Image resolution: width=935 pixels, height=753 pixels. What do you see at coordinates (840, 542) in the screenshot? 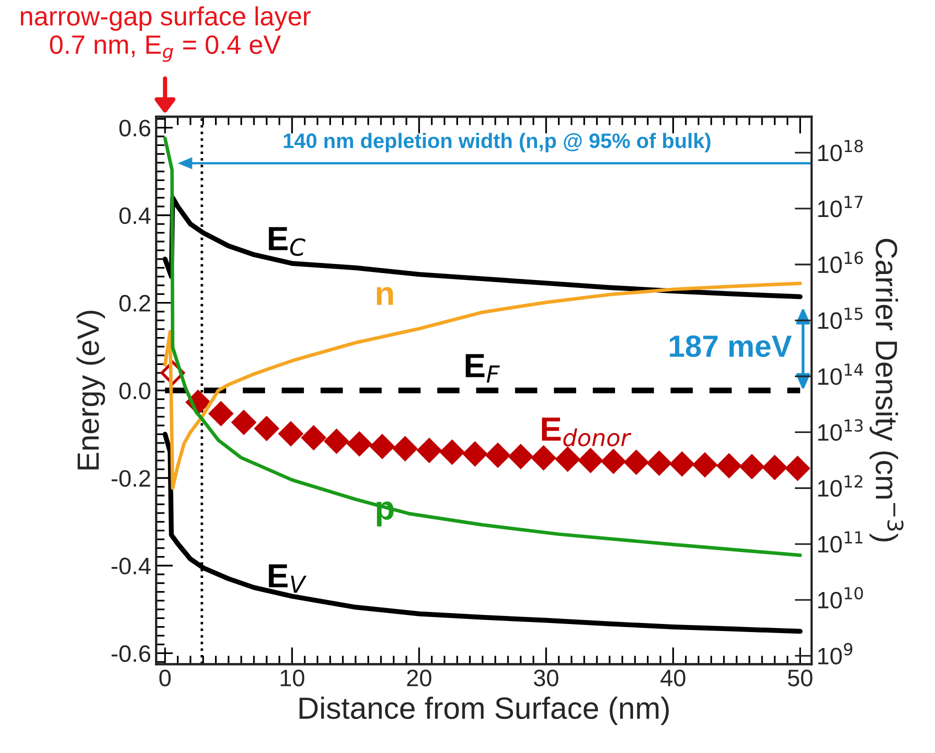
I see `y2-tick-label: 10$^{11}$` at bounding box center [840, 542].